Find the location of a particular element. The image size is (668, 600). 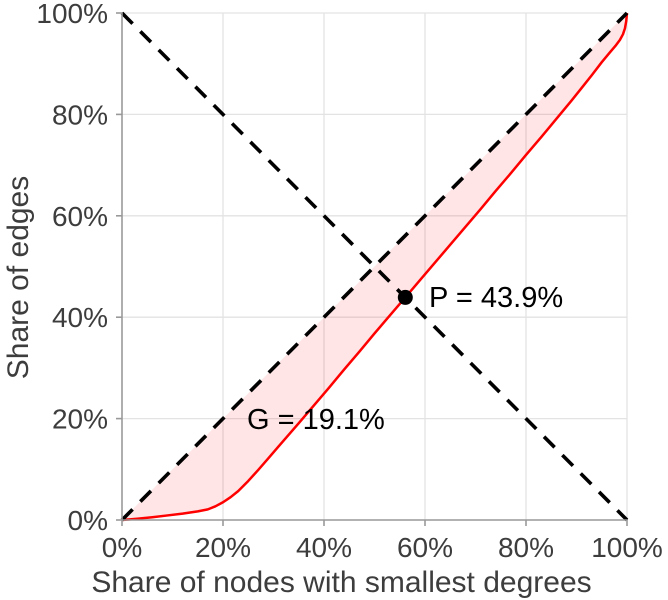

p-annotation: P = 43.9% is located at coordinates (496, 298).